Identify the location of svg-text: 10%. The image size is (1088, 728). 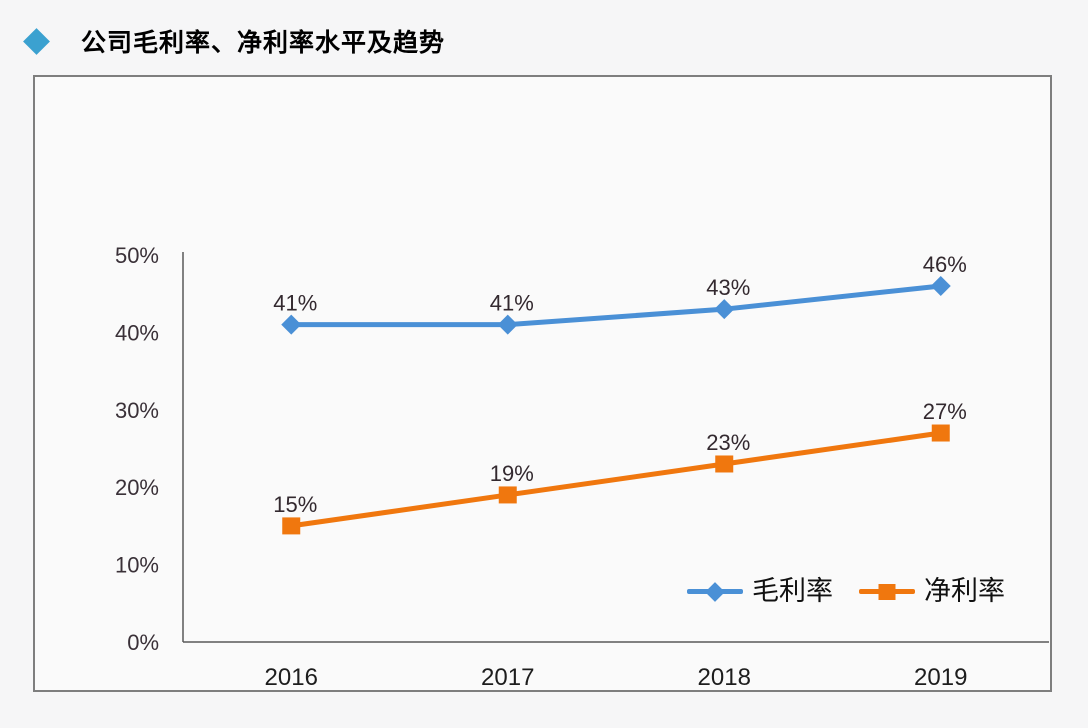
(137, 565).